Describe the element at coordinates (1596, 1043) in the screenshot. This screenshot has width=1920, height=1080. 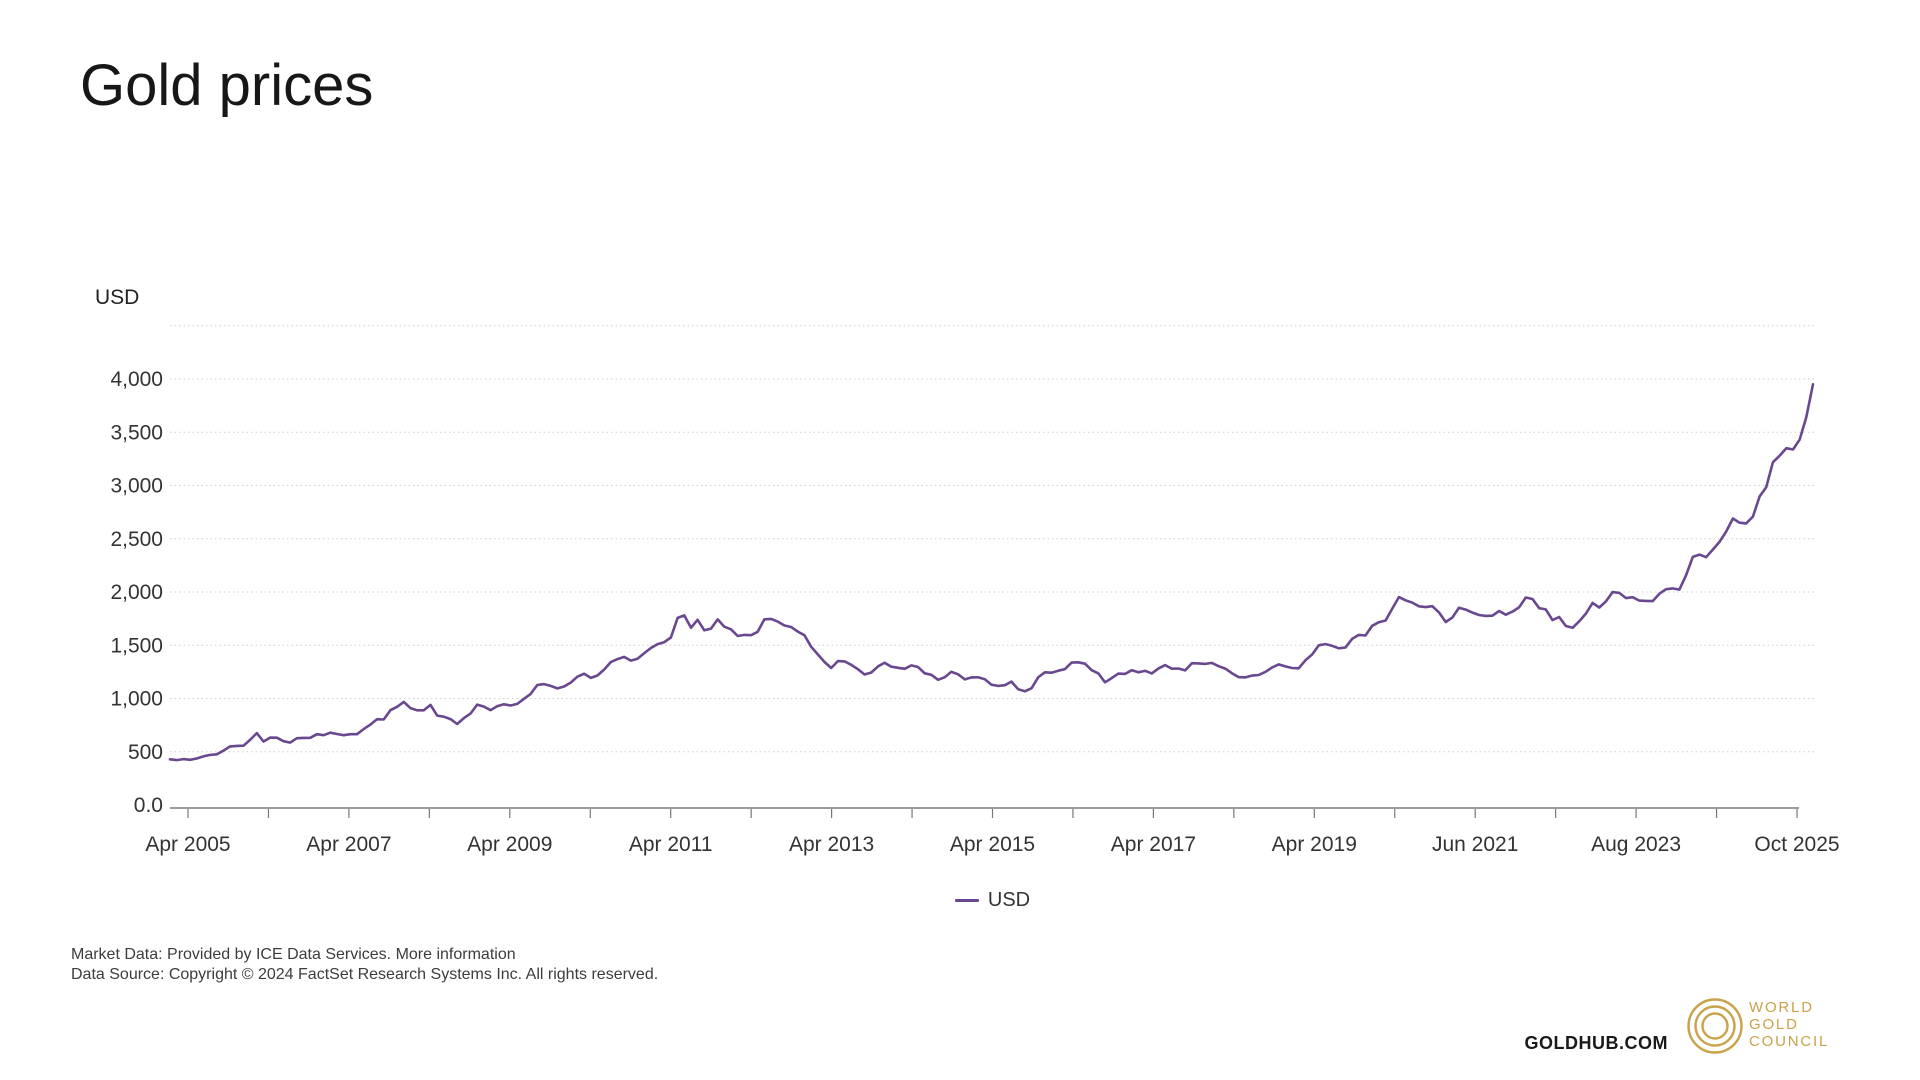
I see `goldhub-site-label: GOLDHUB.COM` at that location.